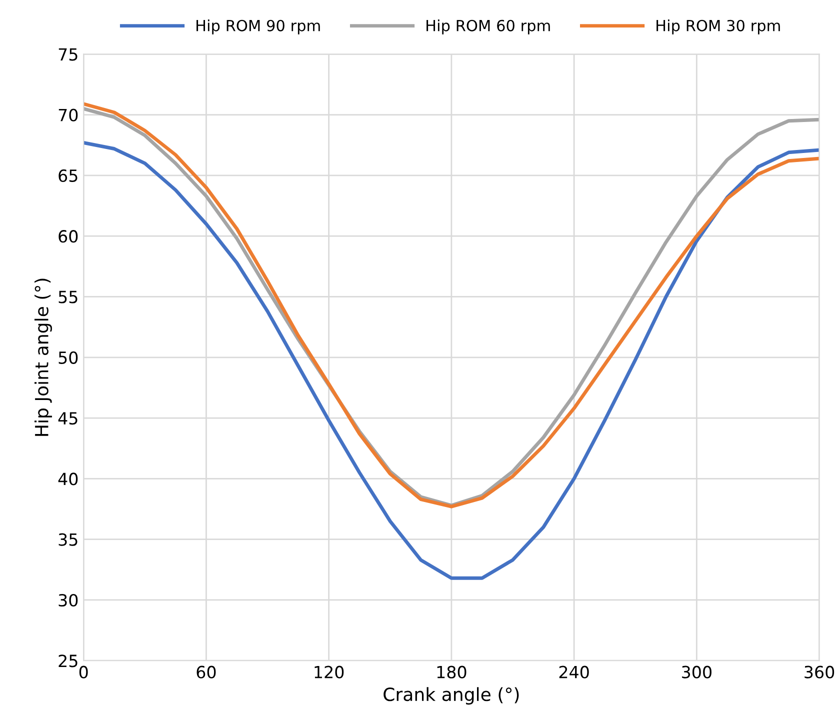  Describe the element at coordinates (68, 236) in the screenshot. I see `y-tick-label: 60` at that location.